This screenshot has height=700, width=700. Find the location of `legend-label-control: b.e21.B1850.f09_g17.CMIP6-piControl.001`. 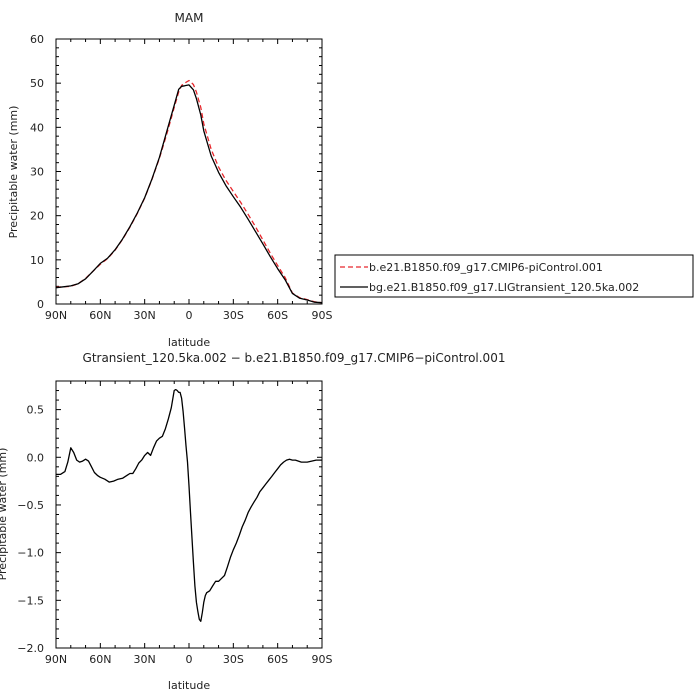

legend-label-control: b.e21.B1850.f09_g17.CMIP6-piControl.001 is located at coordinates (486, 267).